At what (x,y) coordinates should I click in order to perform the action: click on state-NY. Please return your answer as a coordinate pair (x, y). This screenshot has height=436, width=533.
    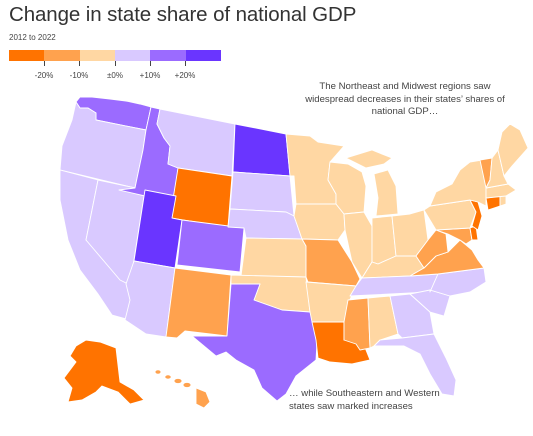
    Looking at the image, I should click on (458, 183).